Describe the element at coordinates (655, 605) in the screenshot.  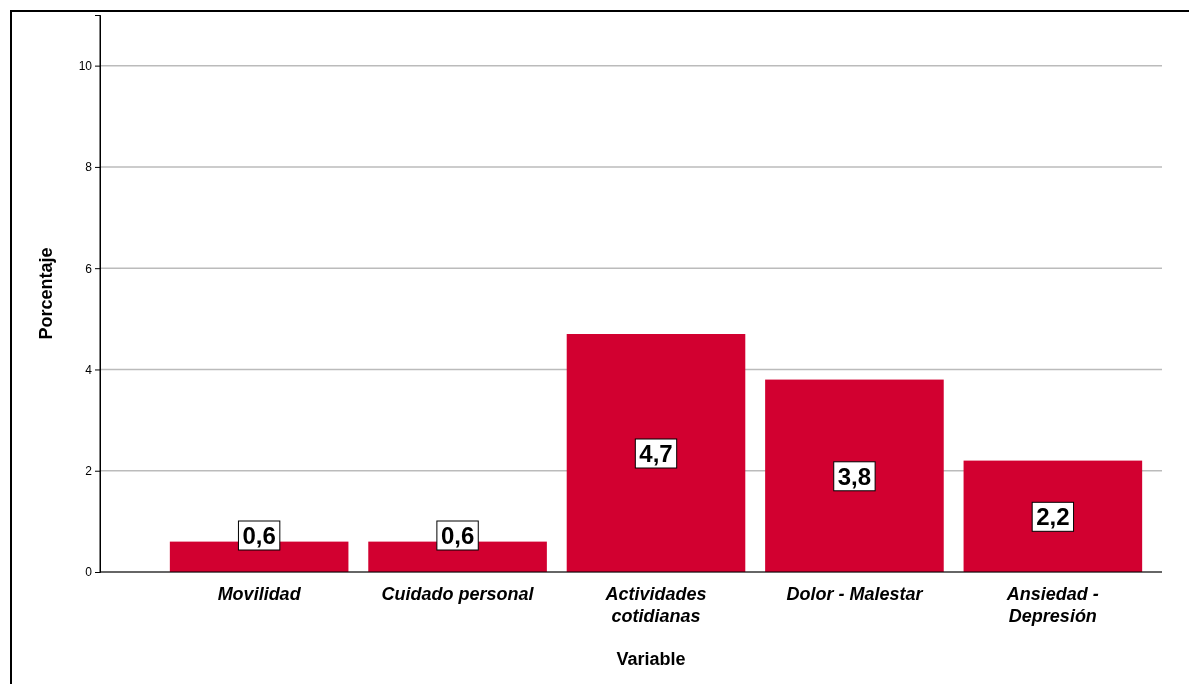
I see `x-tick-label: Actividades cotidianas` at that location.